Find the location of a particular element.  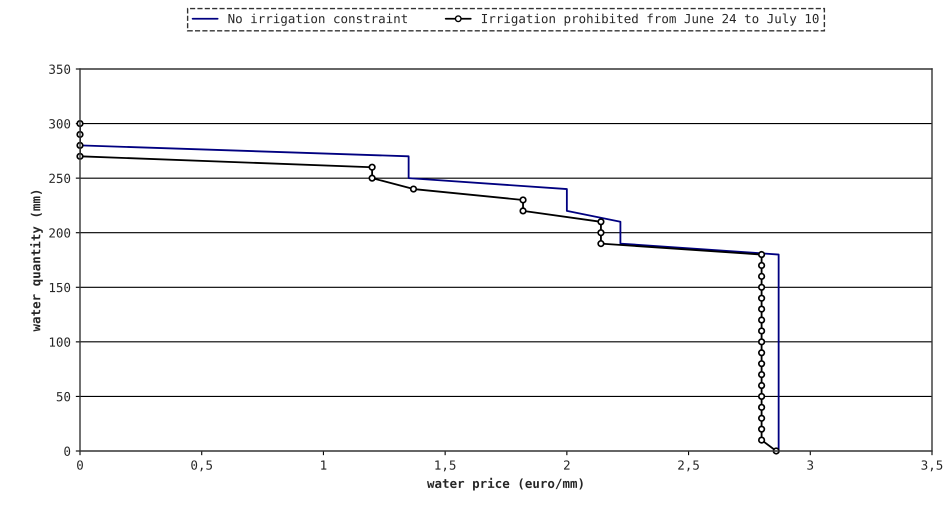

y-tick-label: 200 is located at coordinates (59, 233).